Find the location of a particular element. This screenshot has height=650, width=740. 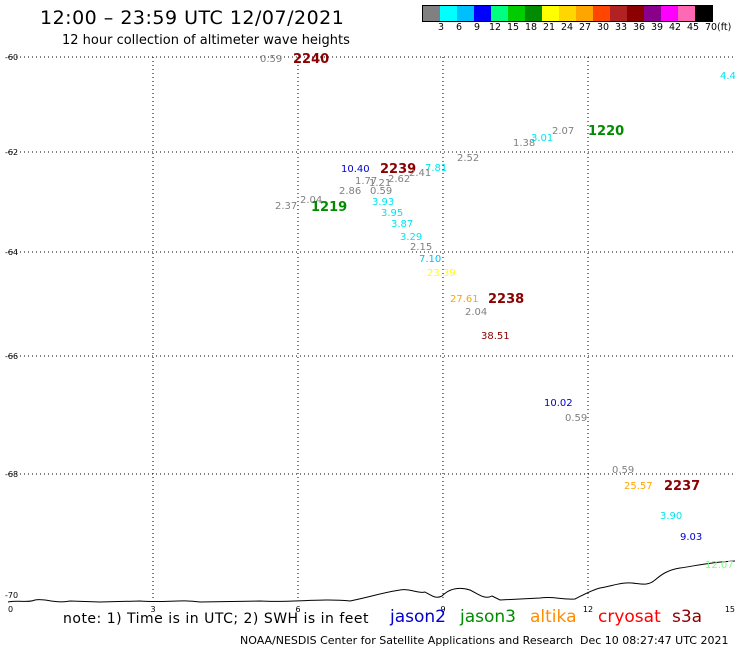

wave-height-label: 2237 is located at coordinates (682, 486).